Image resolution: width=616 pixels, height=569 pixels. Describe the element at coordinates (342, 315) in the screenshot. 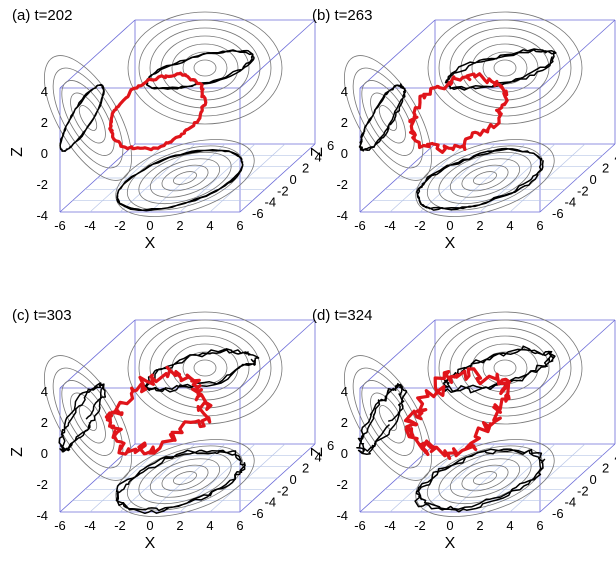

I see `panel-title: (d) t=324` at that location.